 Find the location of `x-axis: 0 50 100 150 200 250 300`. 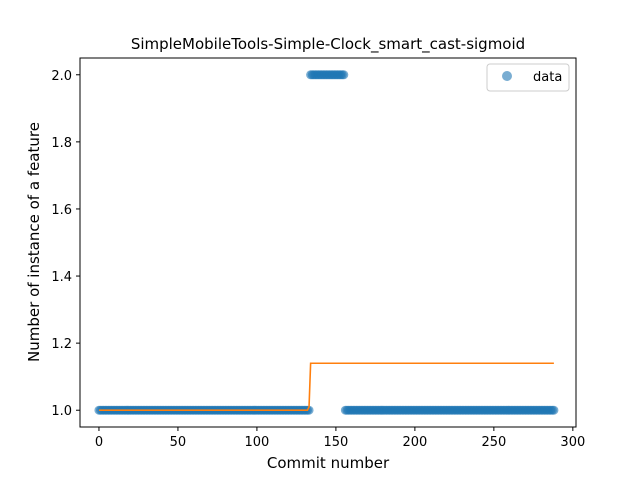

x-axis: 0 50 100 150 200 250 300 is located at coordinates (340, 438).